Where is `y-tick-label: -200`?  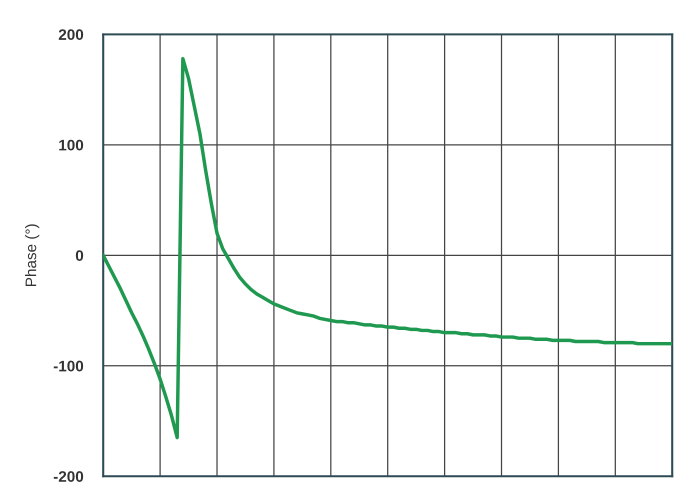
y-tick-label: -200 is located at coordinates (69, 476).